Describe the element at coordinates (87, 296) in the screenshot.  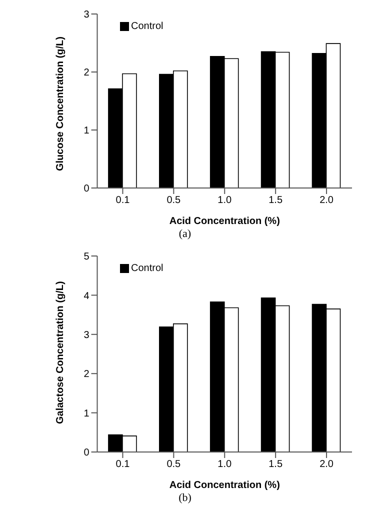
I see `y-tick-label: 4` at that location.